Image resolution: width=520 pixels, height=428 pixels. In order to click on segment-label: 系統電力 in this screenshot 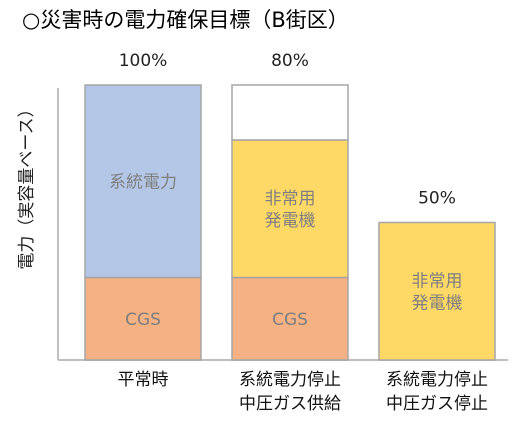, I will do `click(143, 182)`.